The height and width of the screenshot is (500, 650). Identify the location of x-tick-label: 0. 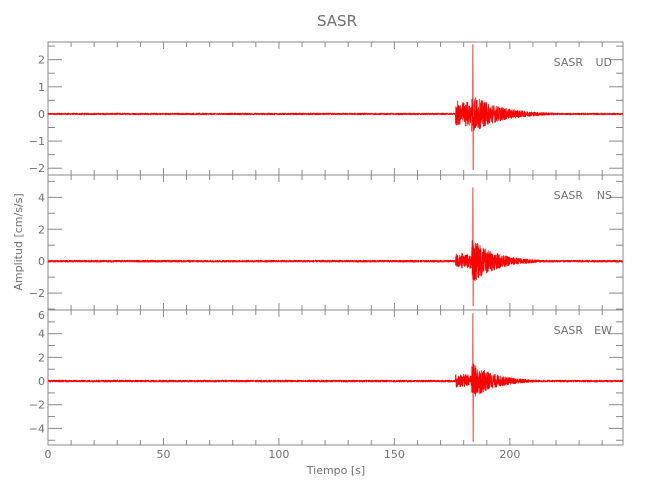
(48, 454).